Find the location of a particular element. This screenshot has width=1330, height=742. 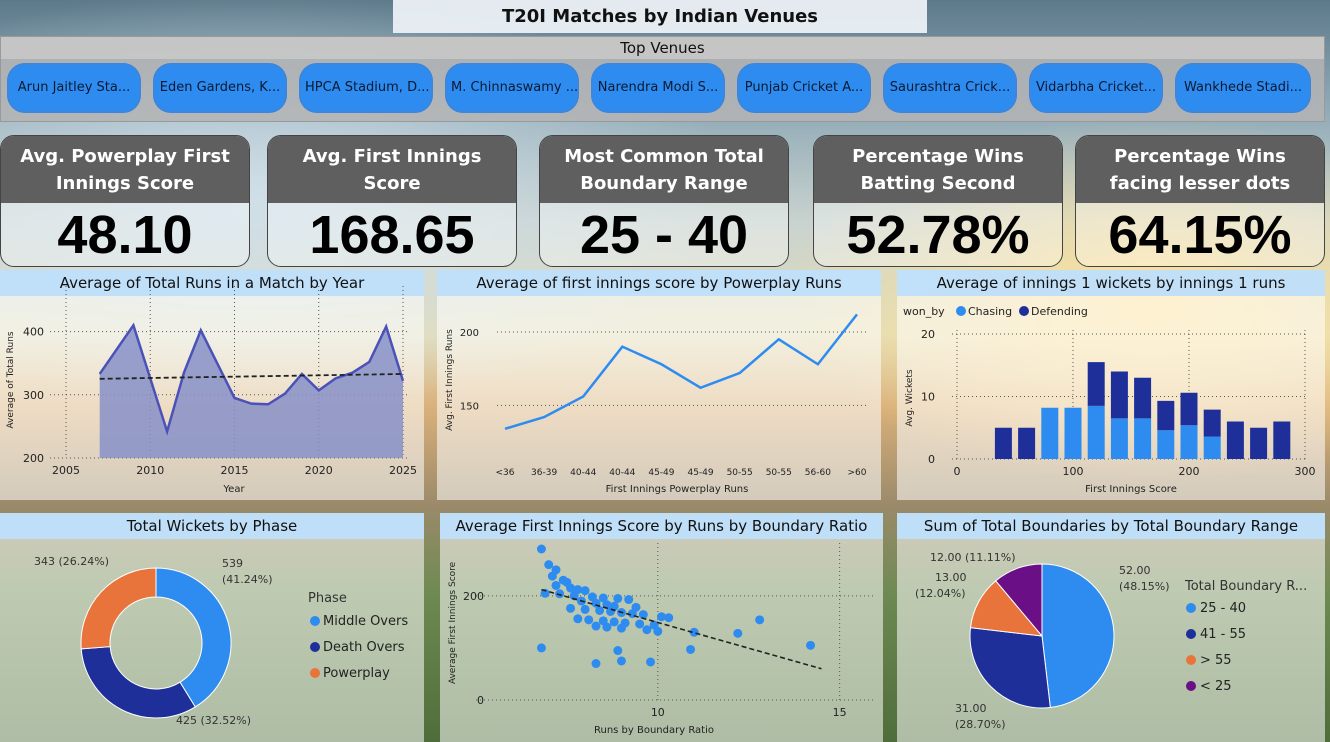

kpi-value: 52.78% is located at coordinates (938, 235).